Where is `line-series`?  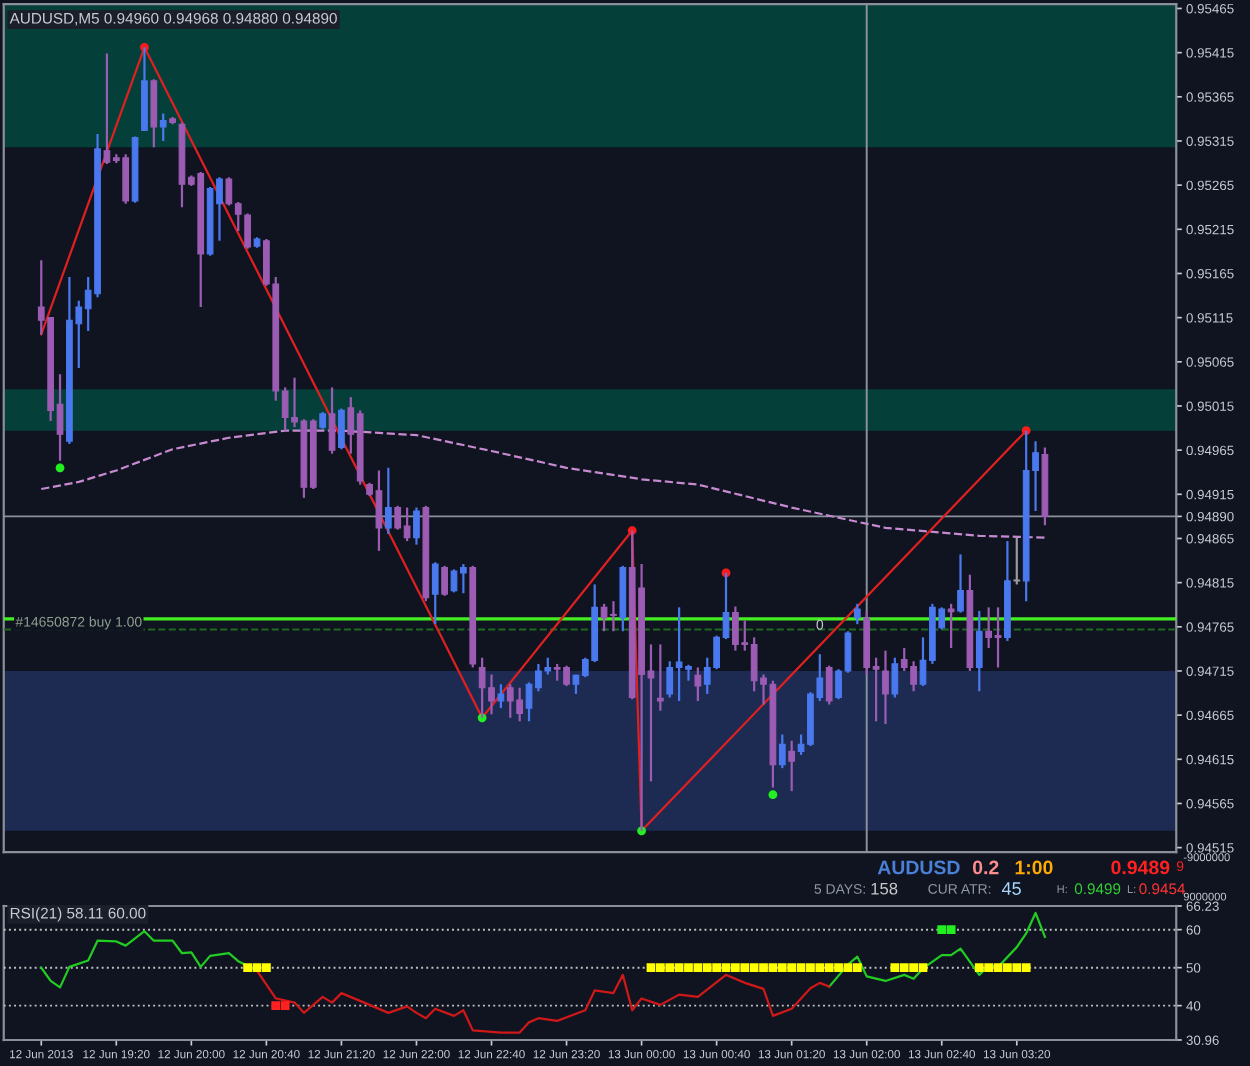 line-series is located at coordinates (543, 484).